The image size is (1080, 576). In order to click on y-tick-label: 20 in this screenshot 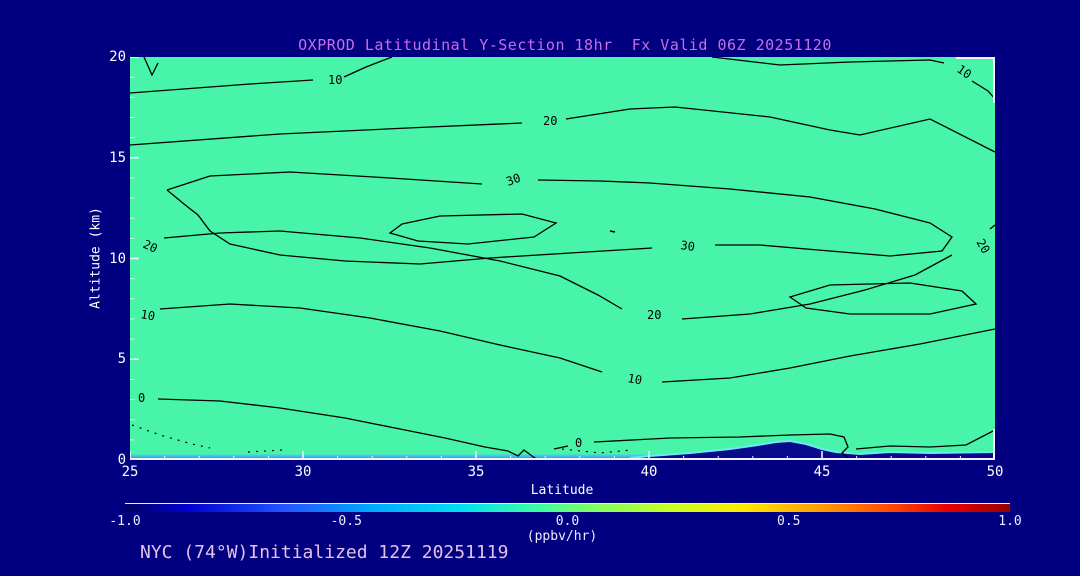, I will do `click(117, 57)`.